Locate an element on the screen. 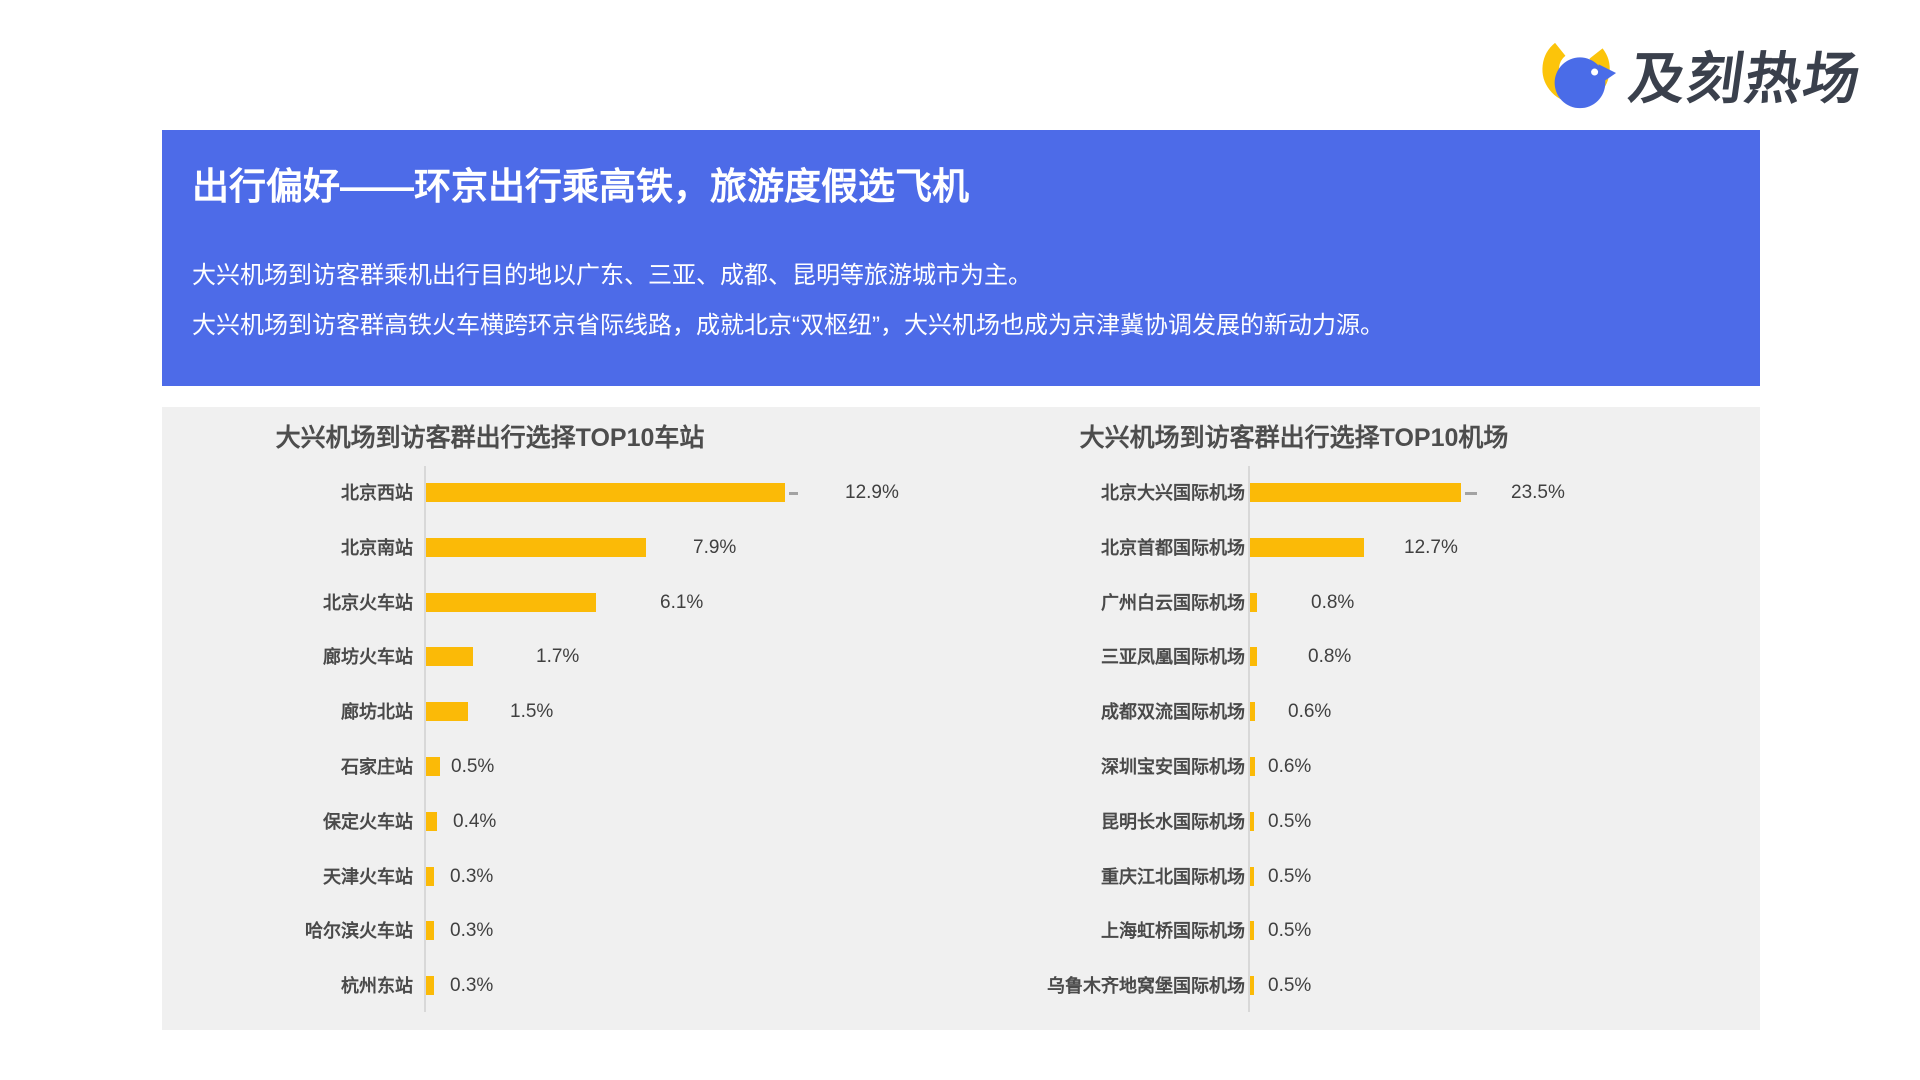 The width and height of the screenshot is (1920, 1080). bar-value-label: 1.5% is located at coordinates (532, 712).